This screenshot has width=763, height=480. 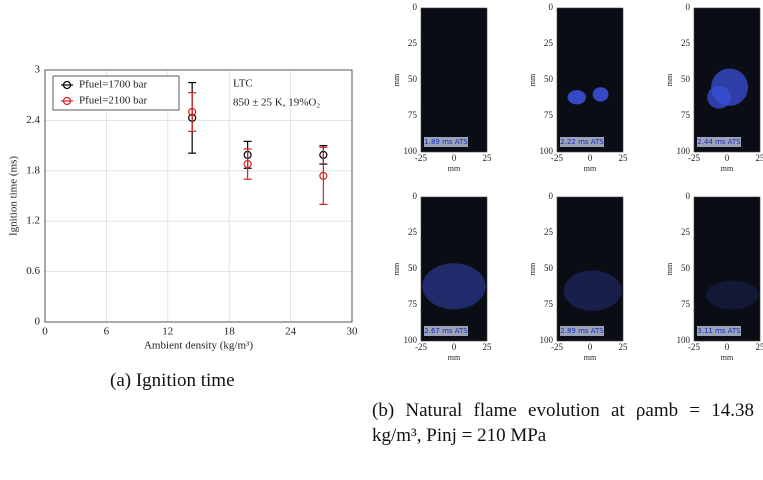 What do you see at coordinates (353, 332) in the screenshot?
I see `x-tick-label: 30` at bounding box center [353, 332].